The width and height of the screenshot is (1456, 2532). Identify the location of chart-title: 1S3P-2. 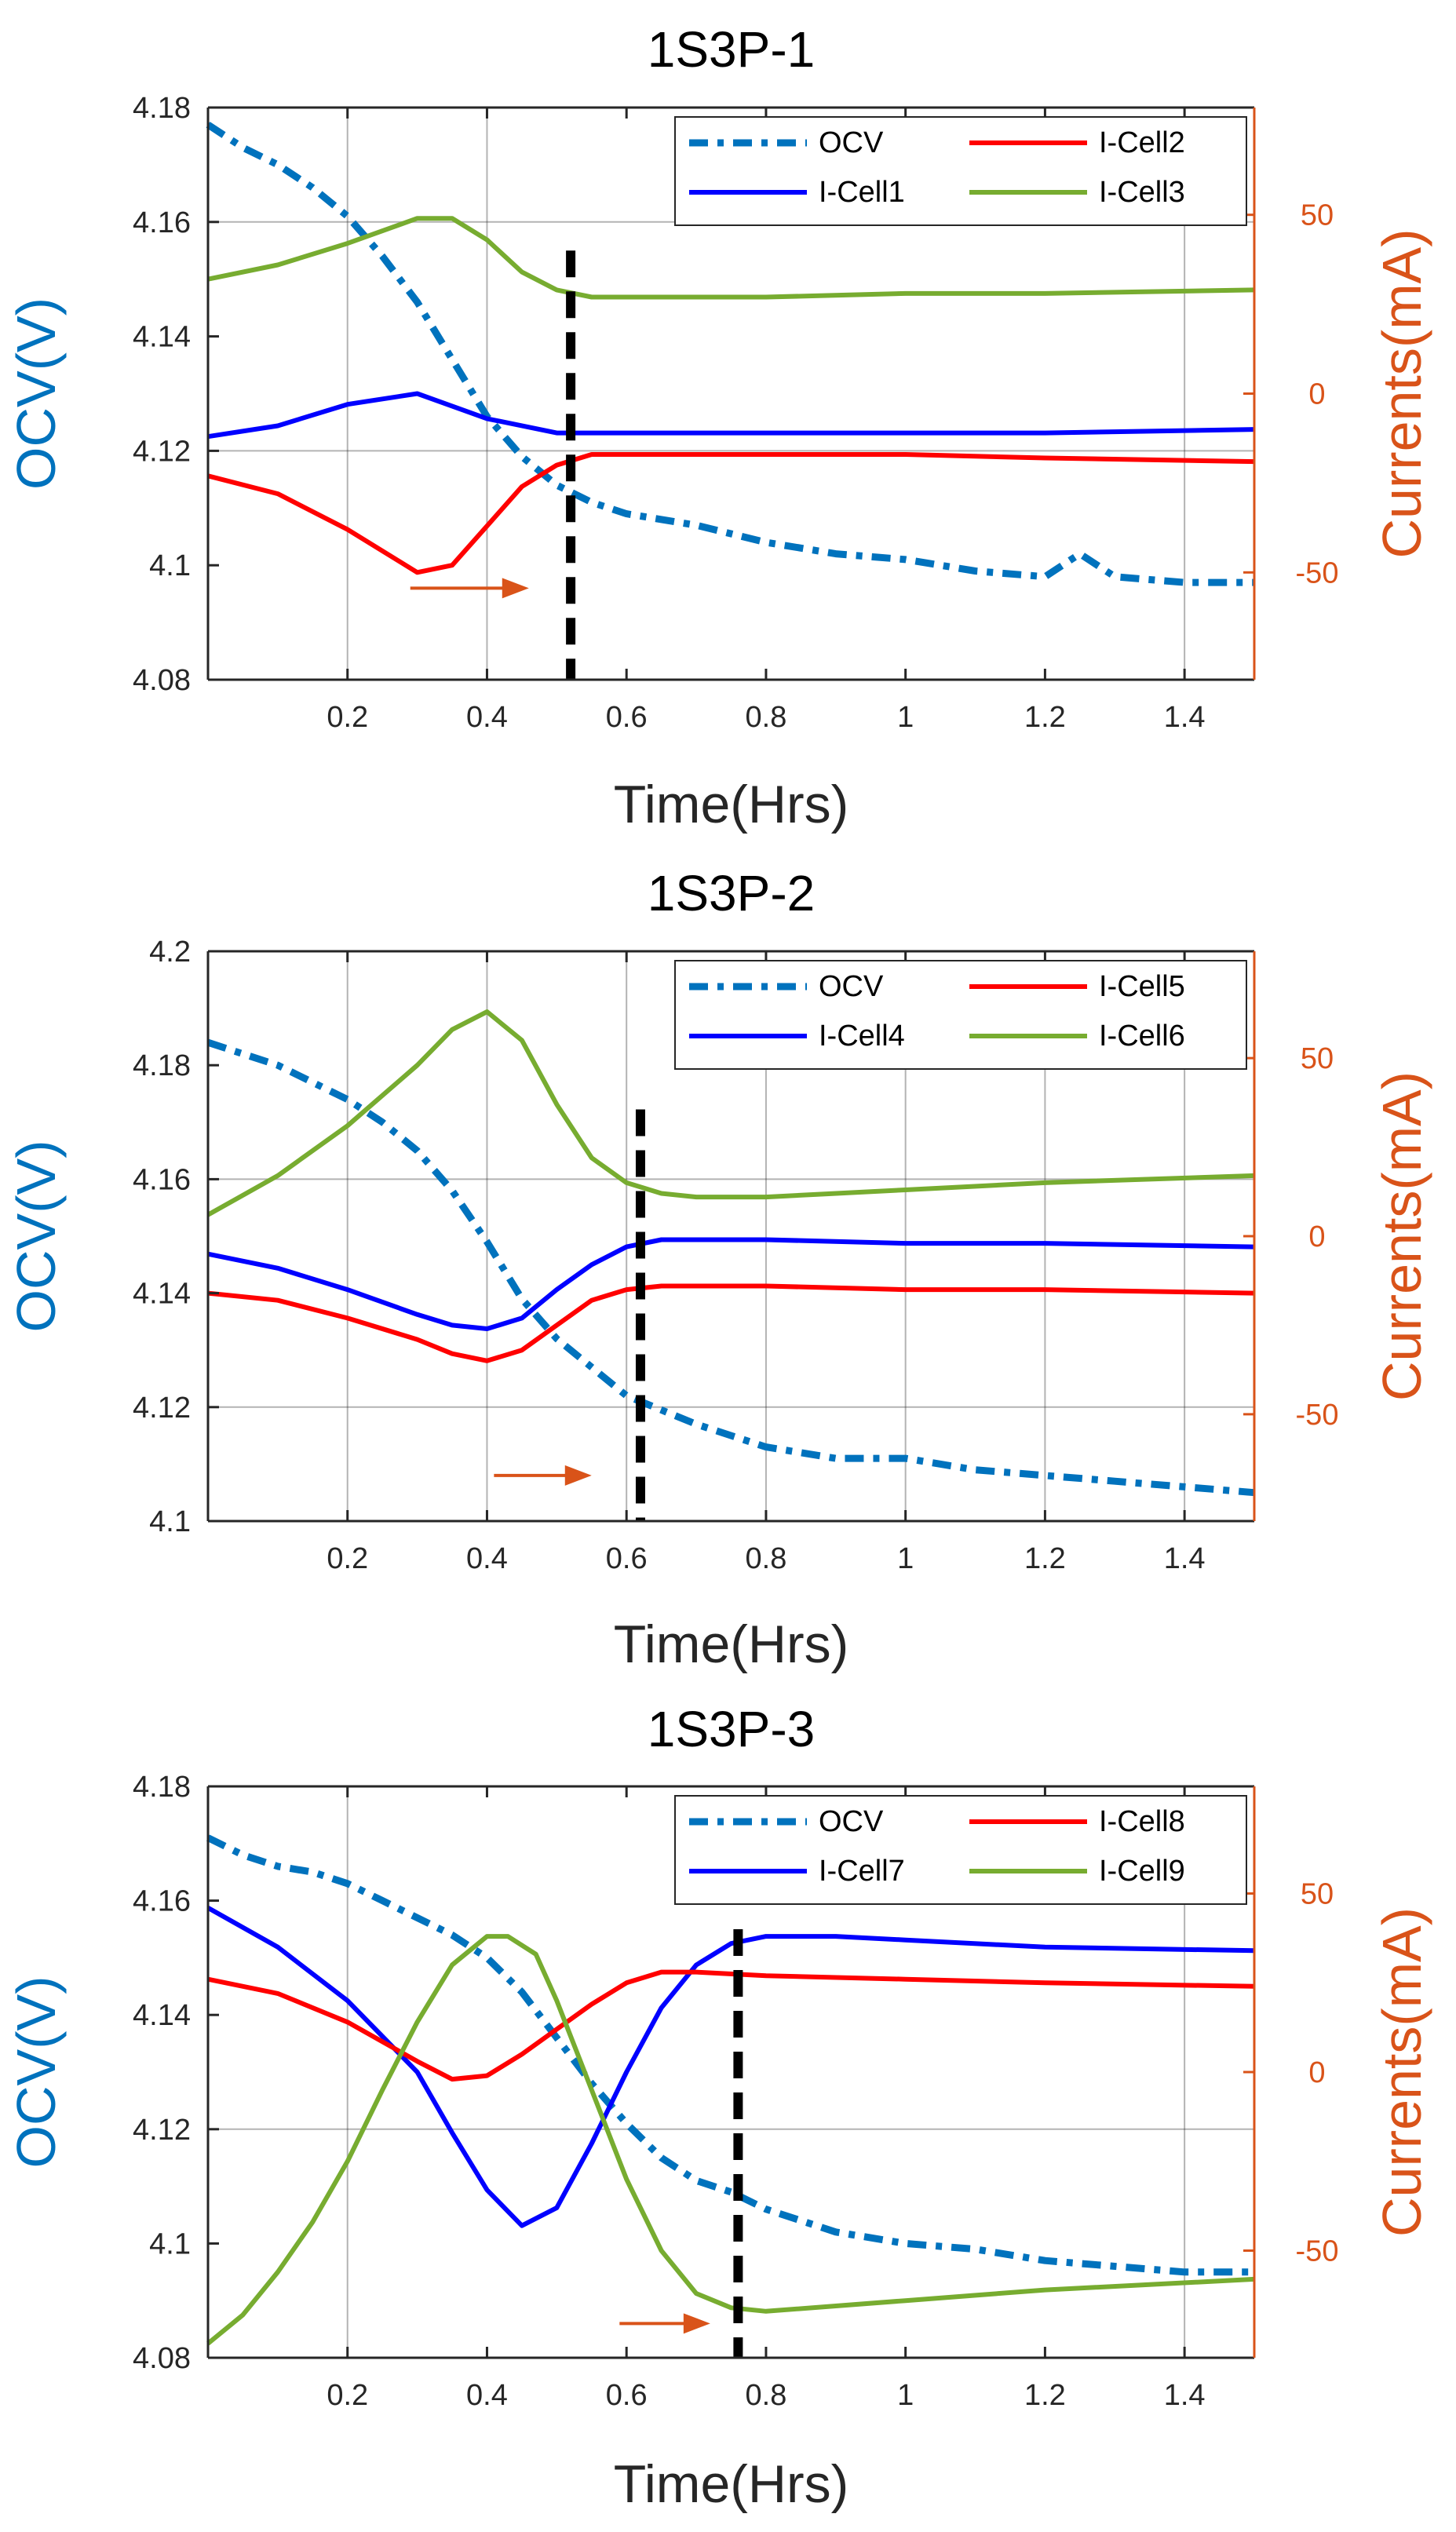
(731, 893).